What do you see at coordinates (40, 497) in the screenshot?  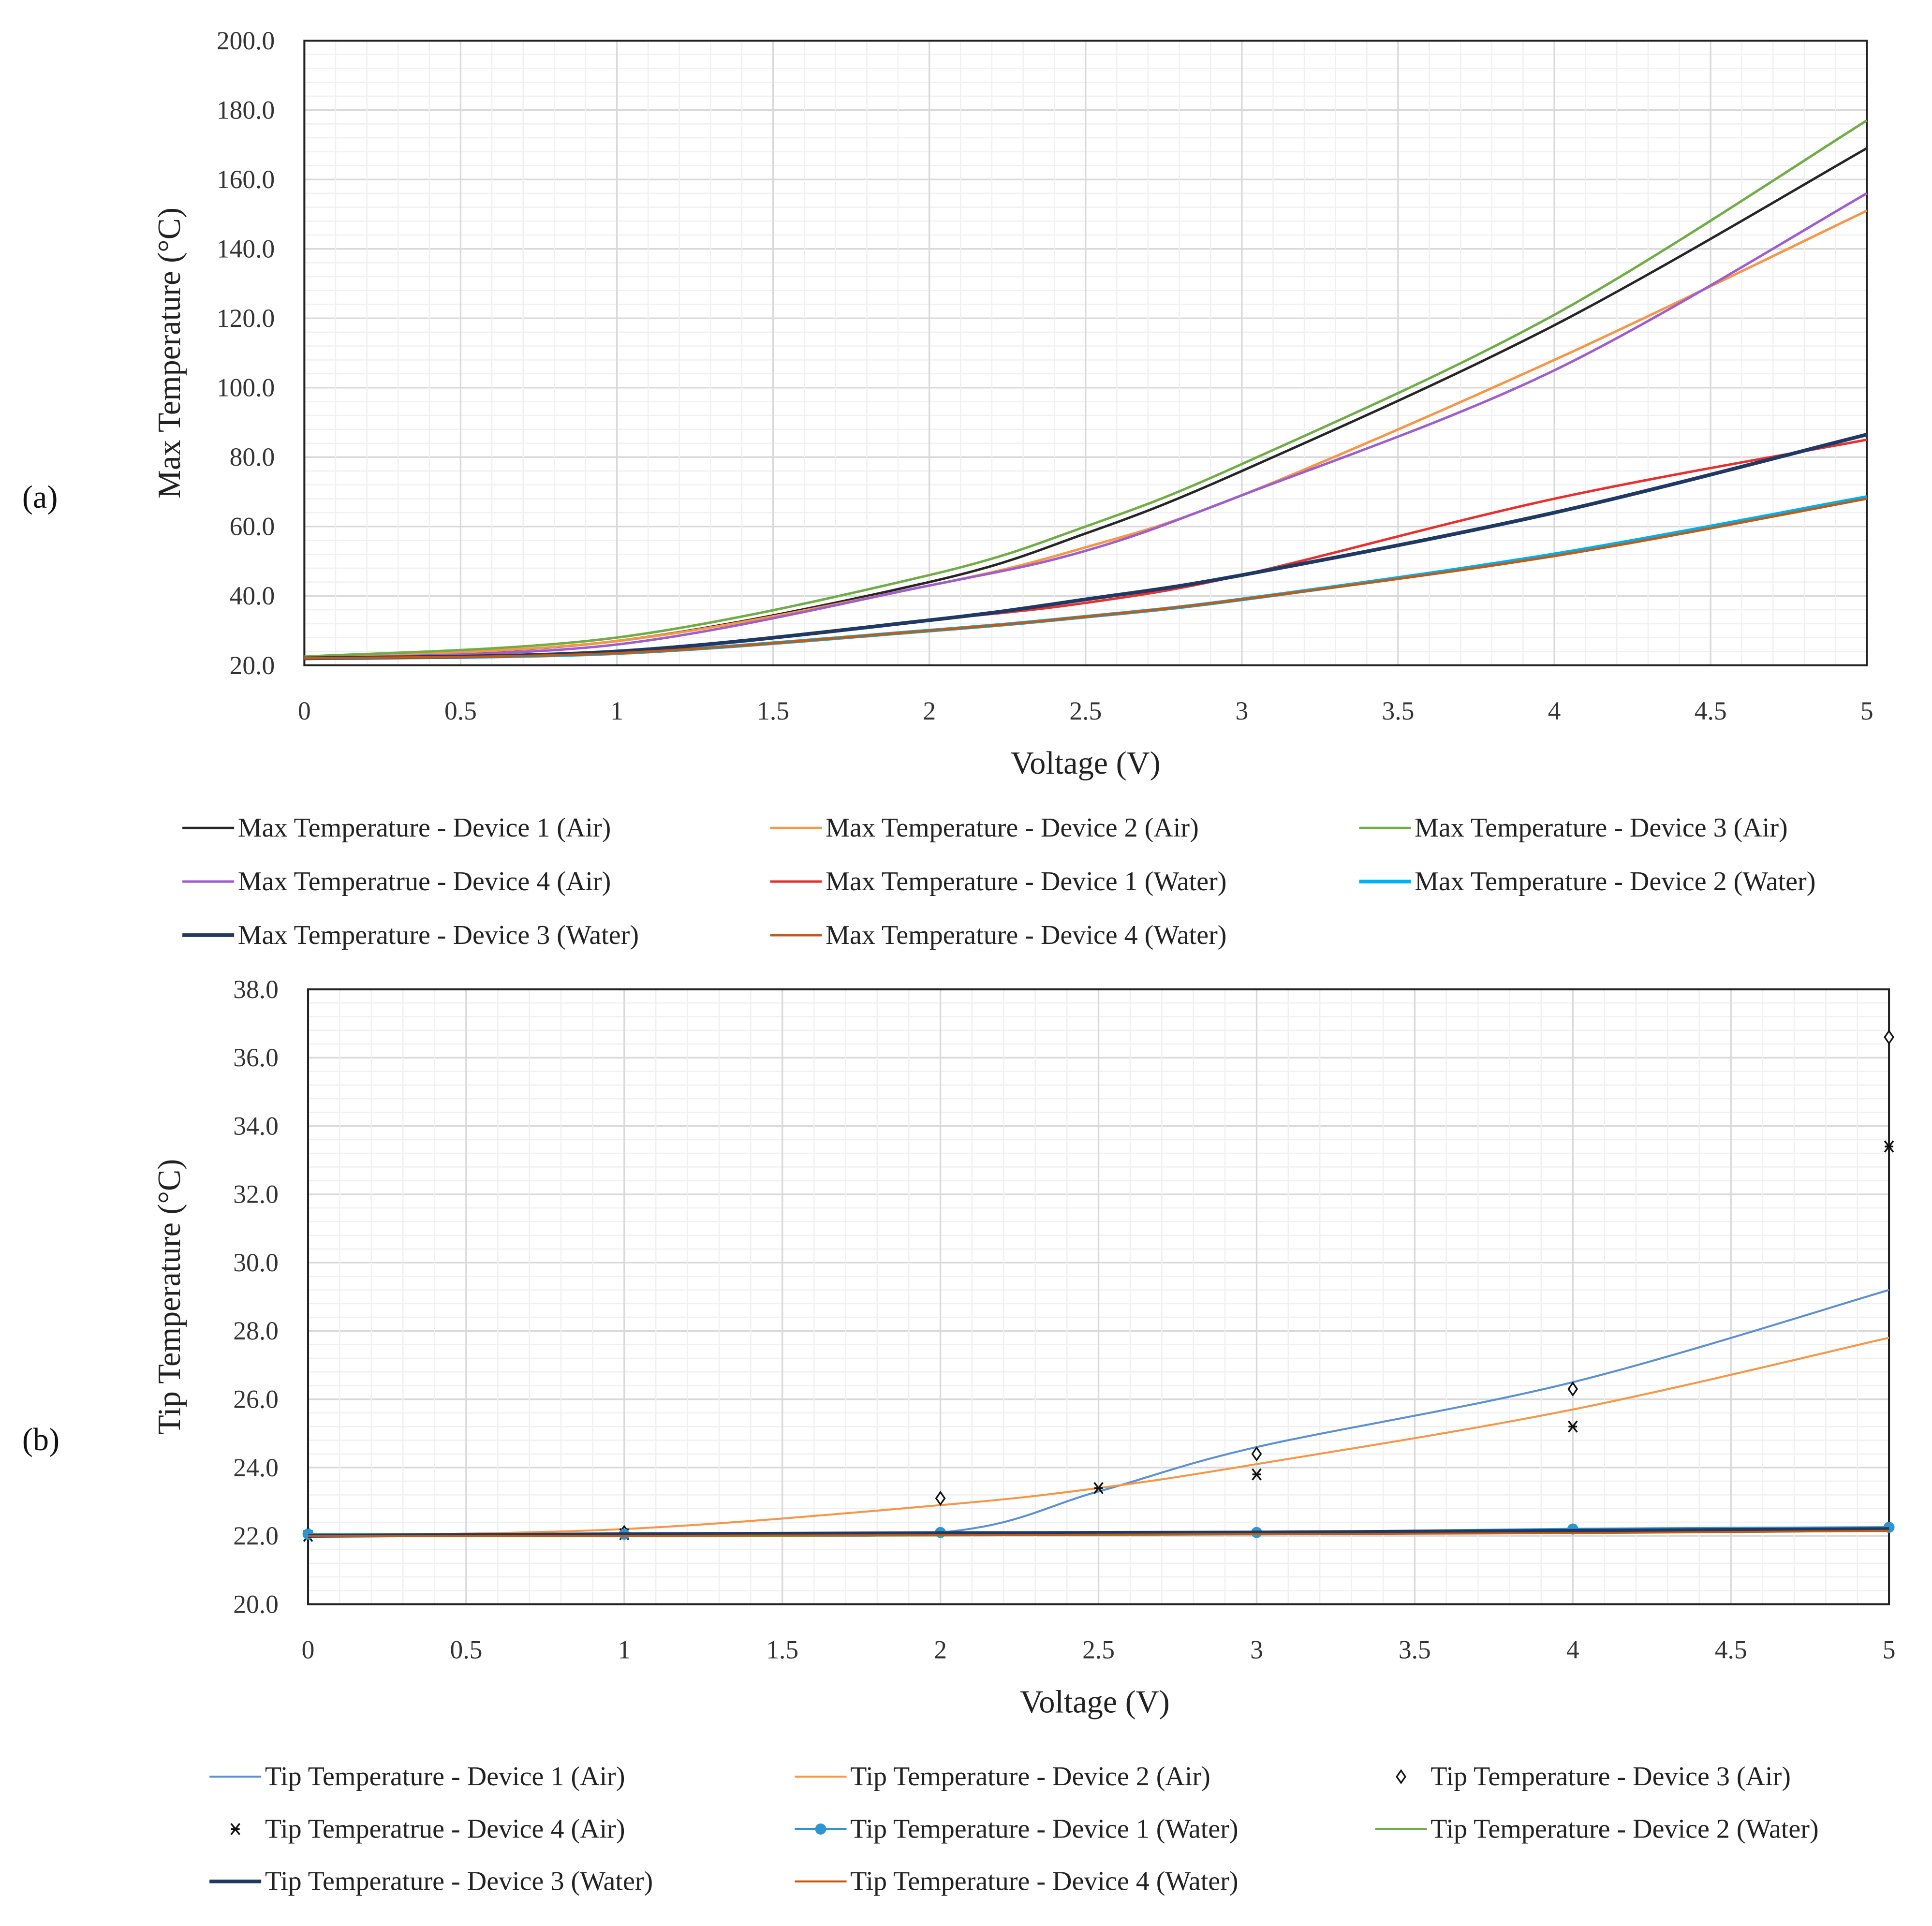 I see `panel-label-a: (a)` at bounding box center [40, 497].